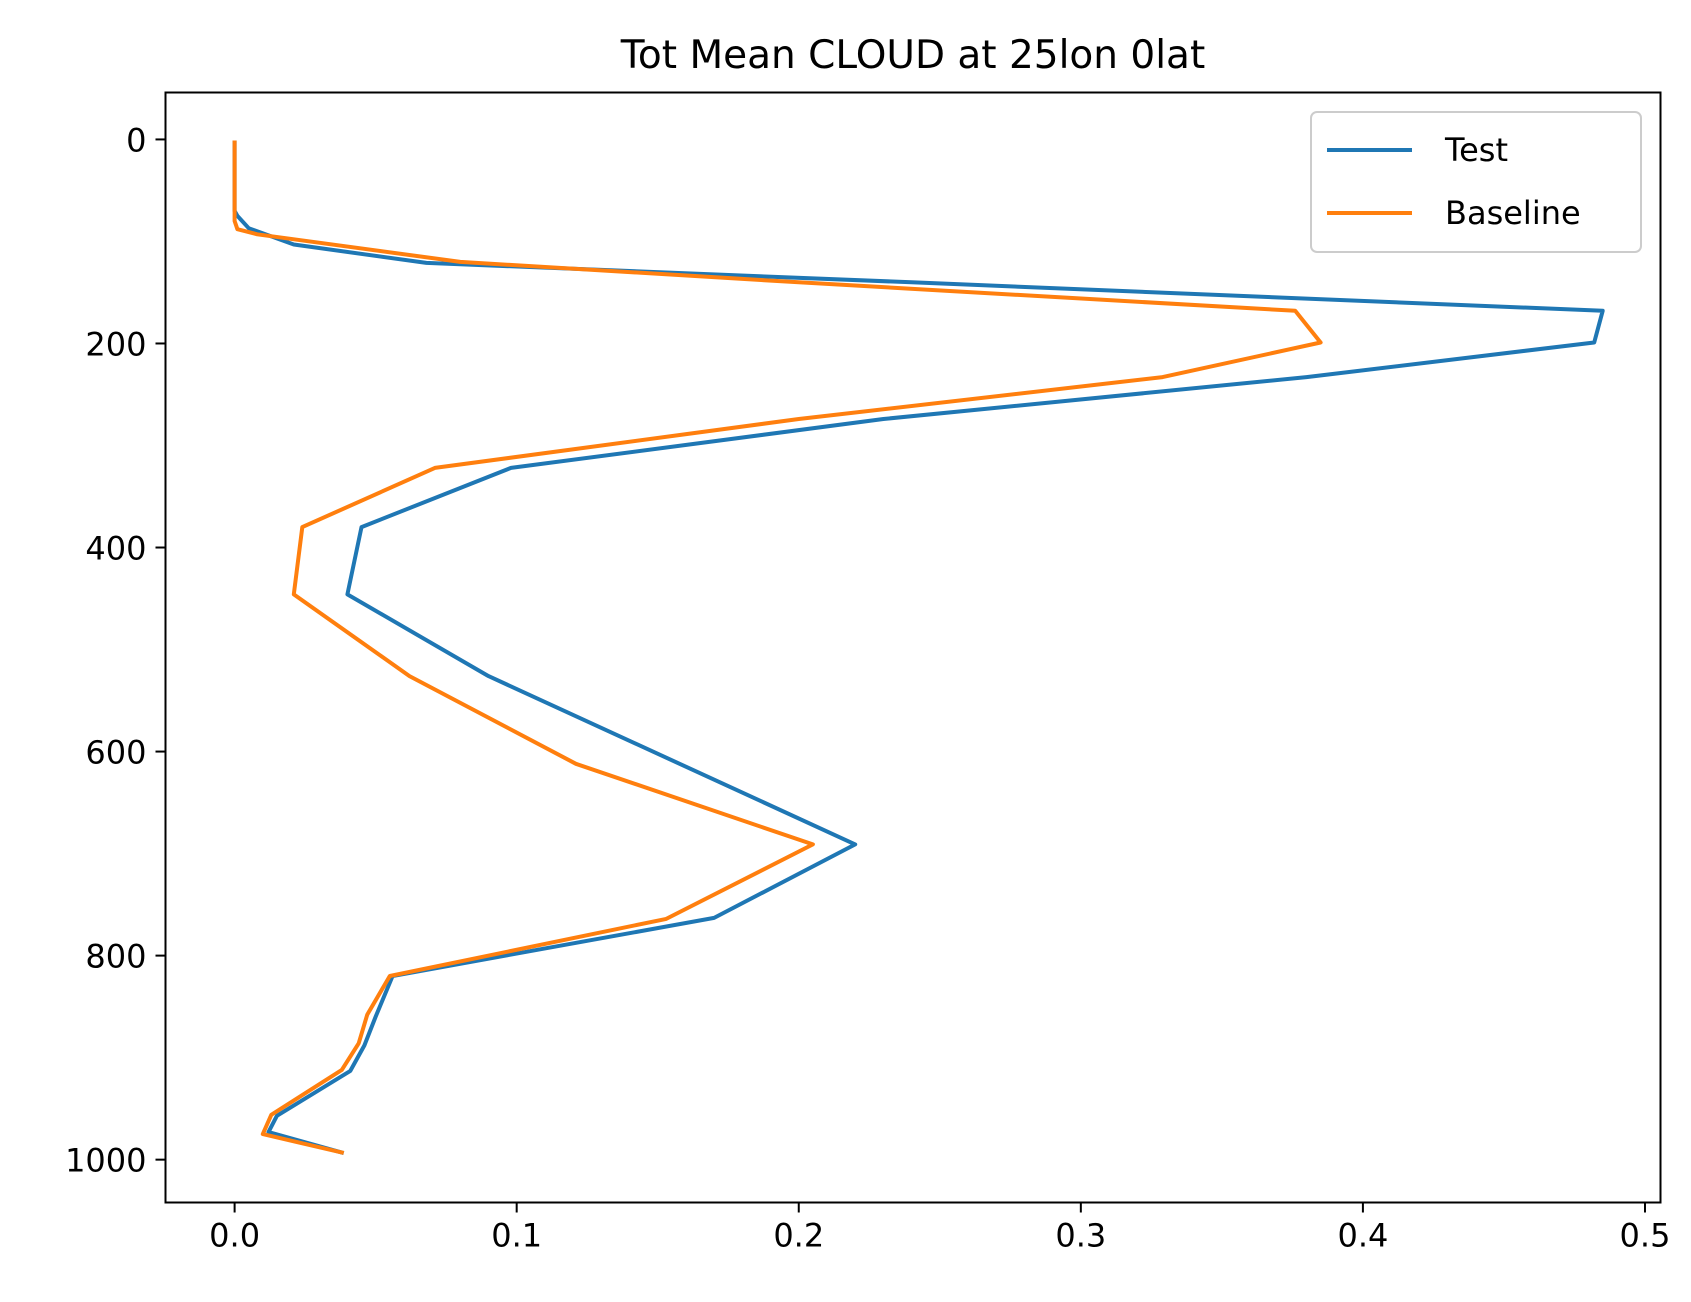  I want to click on x-tick-label: 0.2, so click(798, 1236).